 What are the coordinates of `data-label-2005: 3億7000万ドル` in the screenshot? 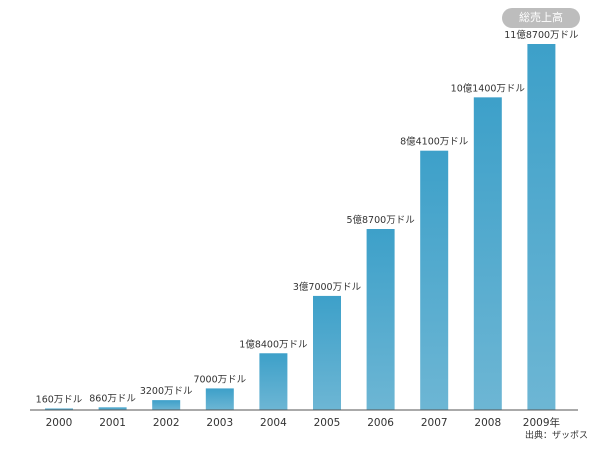 It's located at (327, 287).